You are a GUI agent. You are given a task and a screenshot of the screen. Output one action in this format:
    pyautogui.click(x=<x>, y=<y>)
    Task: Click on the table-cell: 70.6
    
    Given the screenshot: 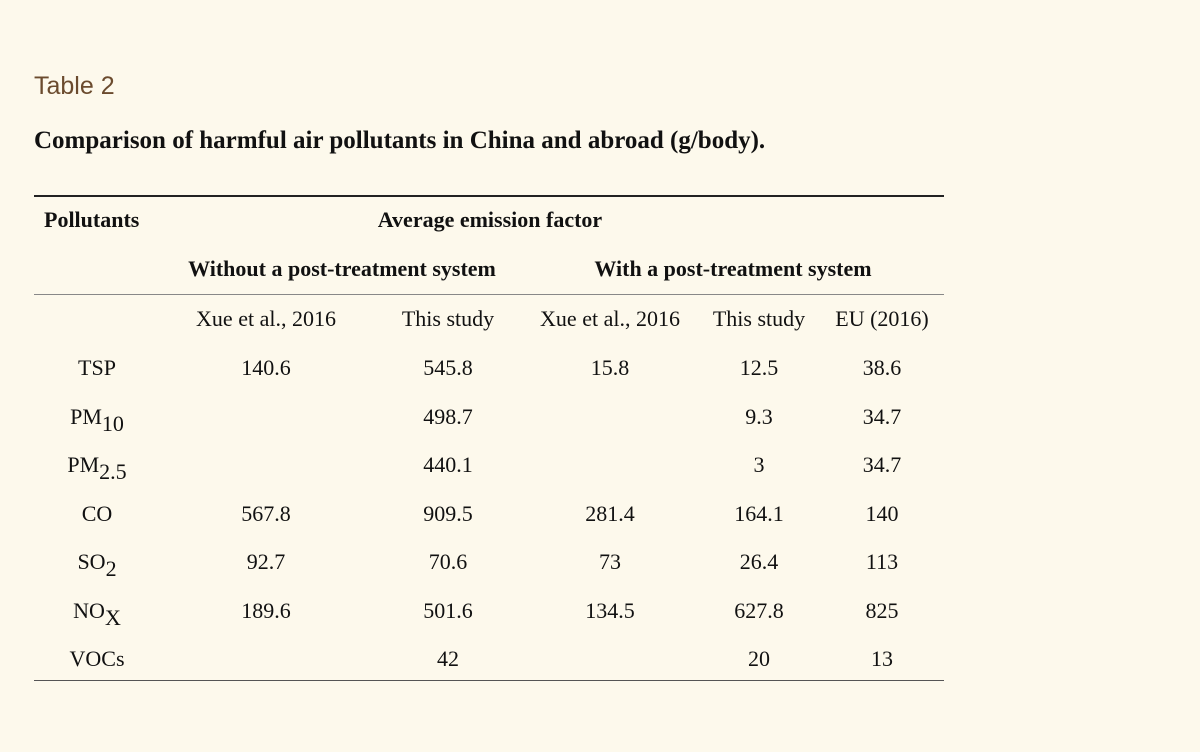 What is the action you would take?
    pyautogui.click(x=448, y=561)
    